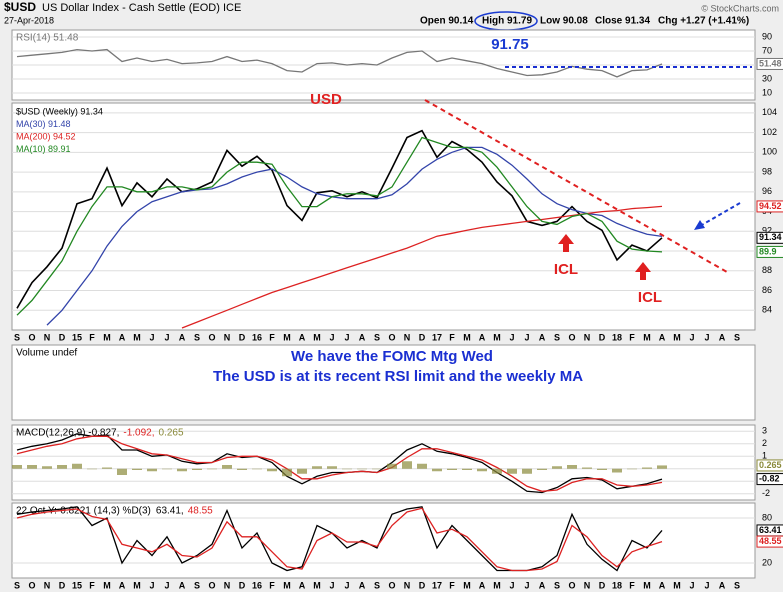 The height and width of the screenshot is (597, 783). What do you see at coordinates (767, 191) in the screenshot?
I see `y-tick-label: 96` at bounding box center [767, 191].